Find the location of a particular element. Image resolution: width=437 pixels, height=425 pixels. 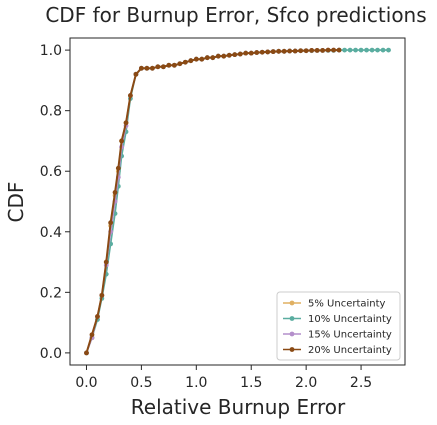

legend-label: 20% Uncertainty is located at coordinates (350, 350).